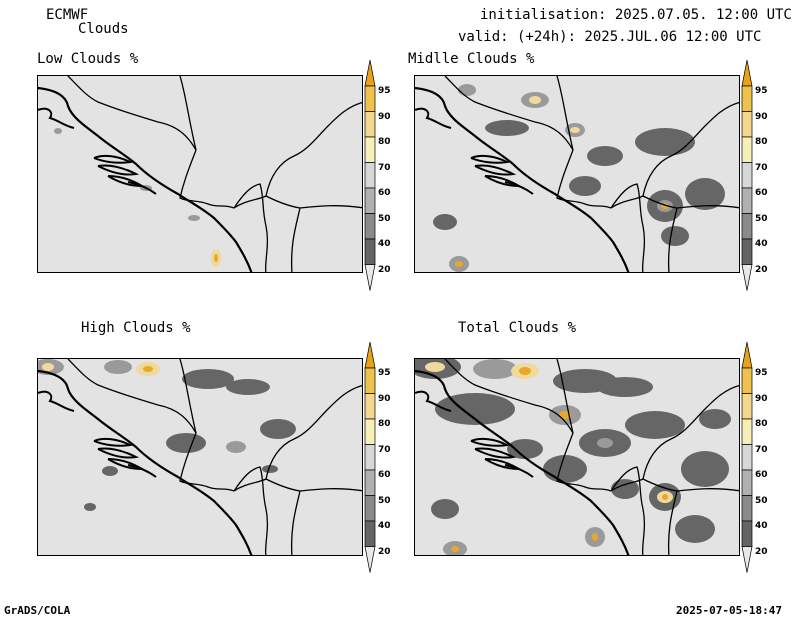  I want to click on map-high-clouds, so click(200, 457).